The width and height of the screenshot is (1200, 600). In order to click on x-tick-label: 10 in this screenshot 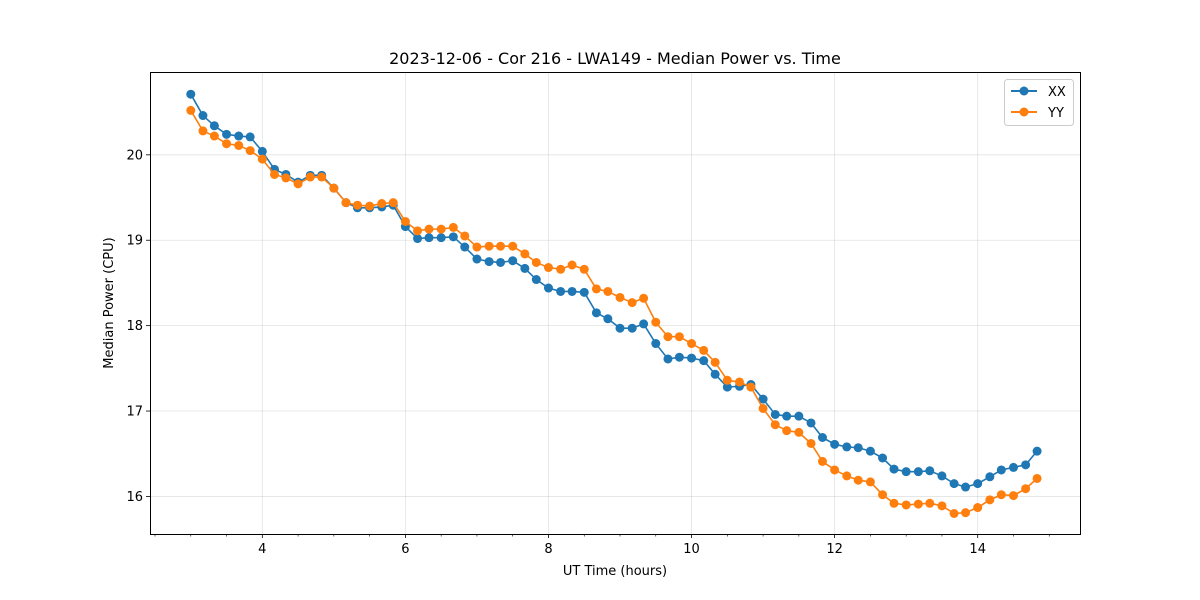, I will do `click(691, 549)`.